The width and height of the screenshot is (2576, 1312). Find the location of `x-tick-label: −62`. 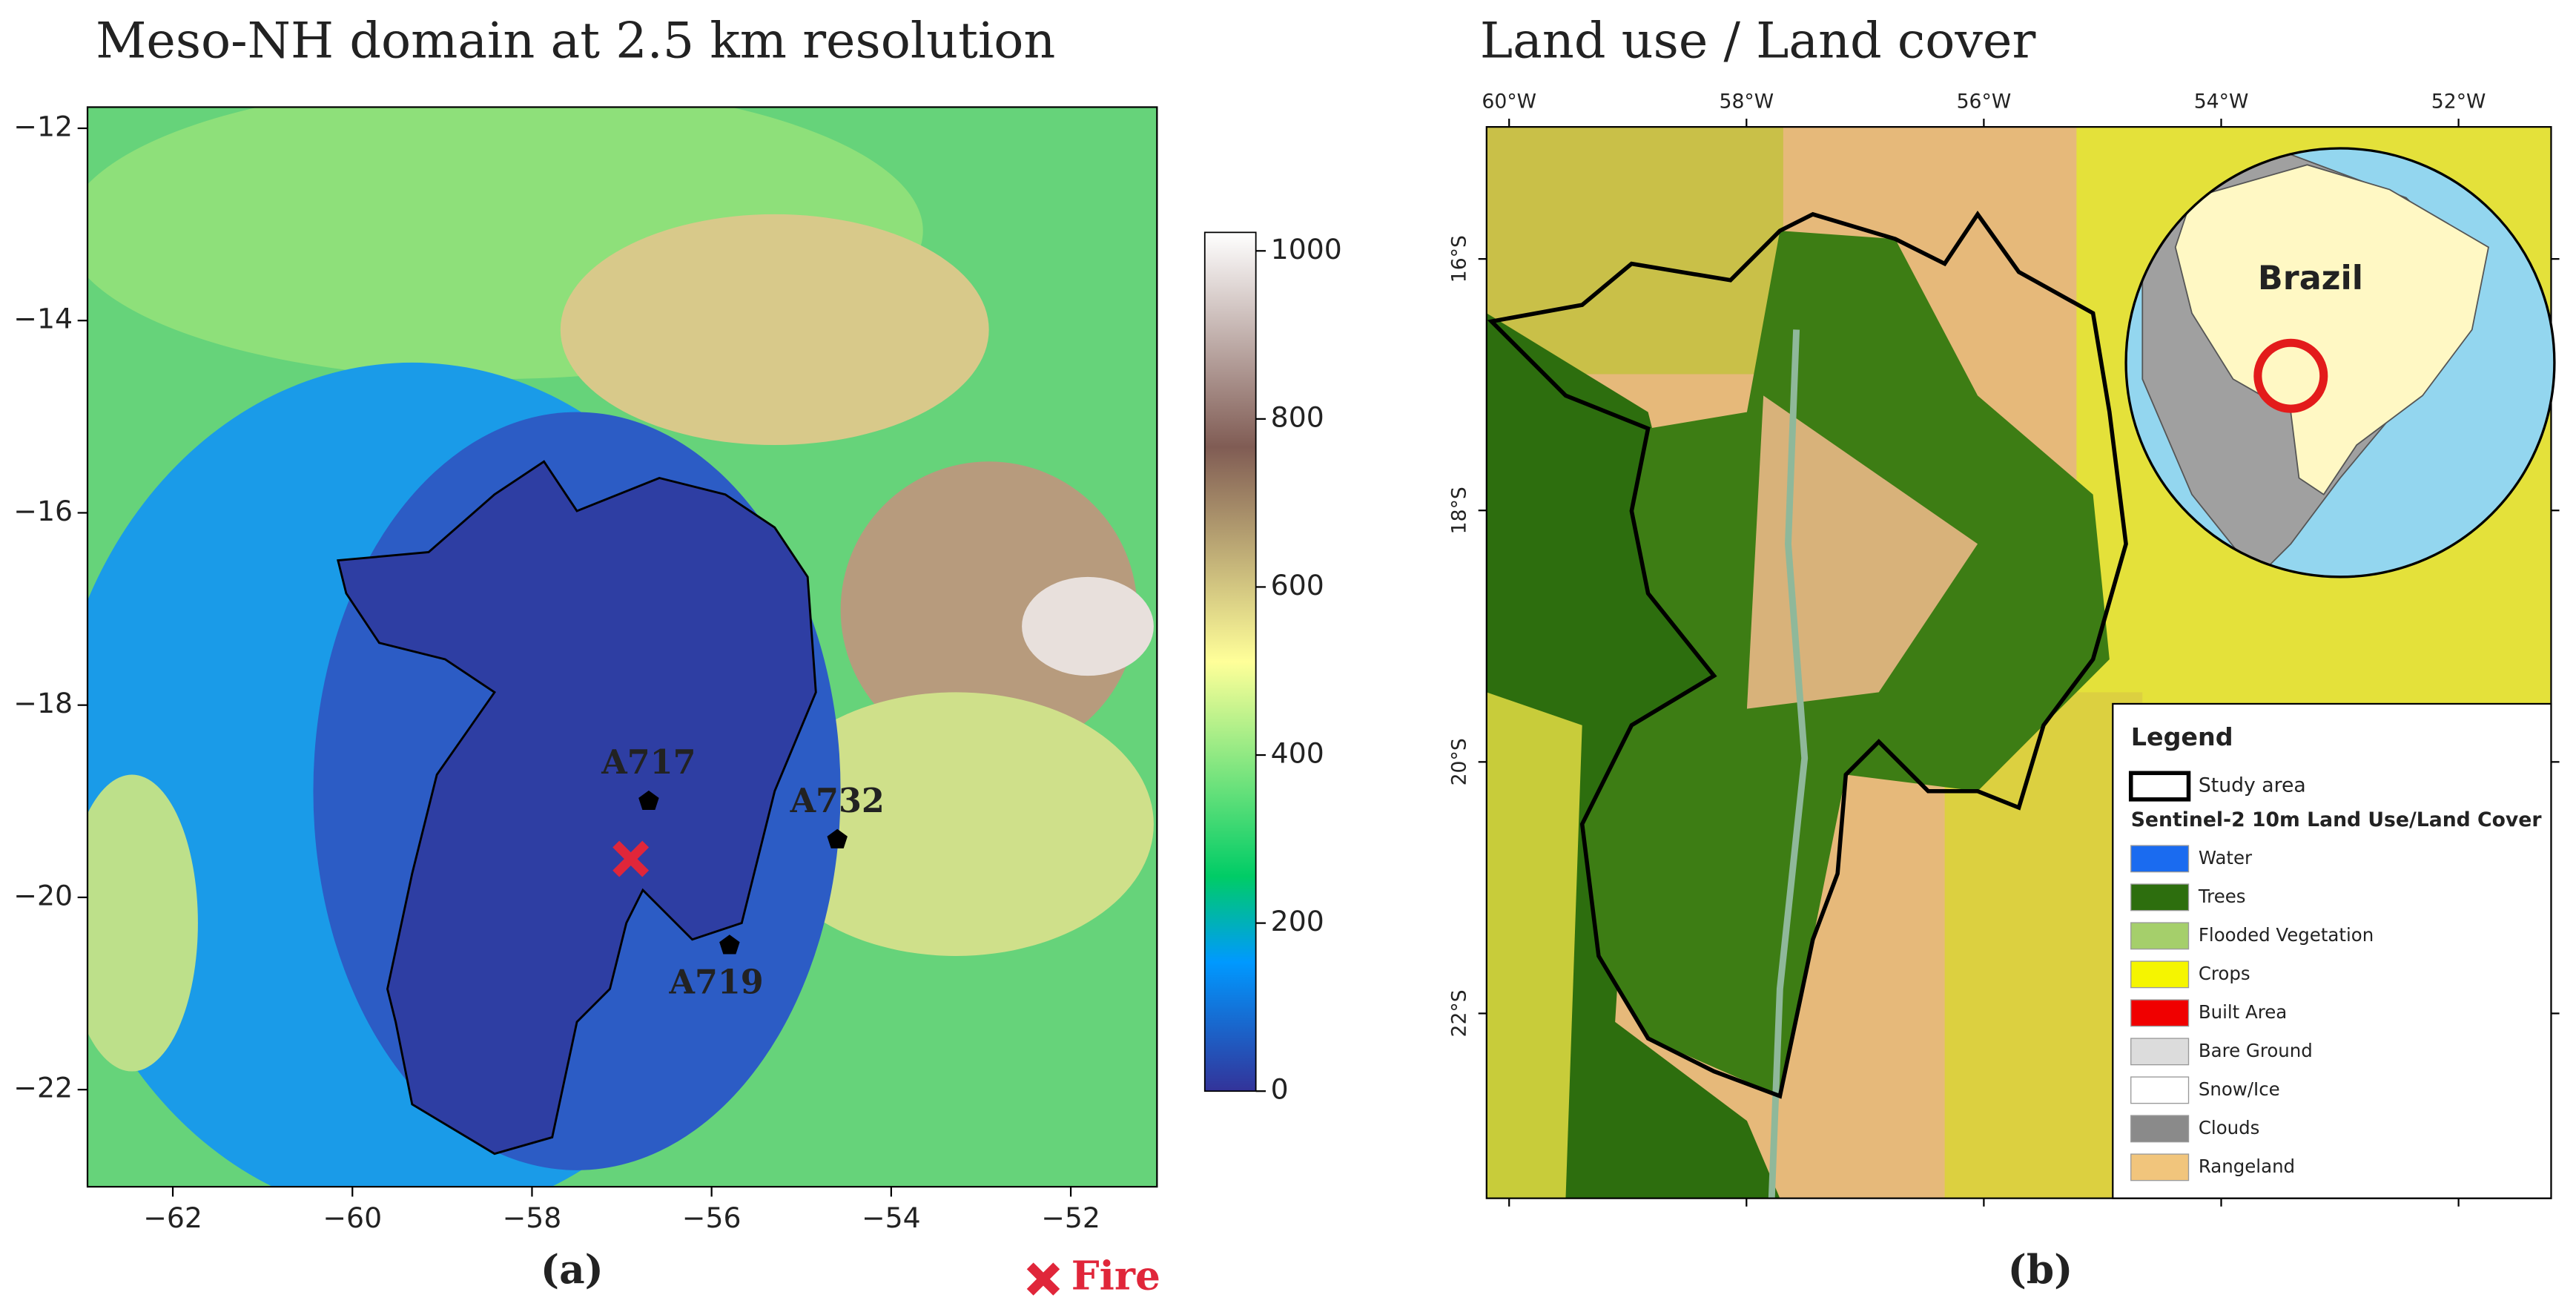

x-tick-label: −62 is located at coordinates (172, 1217).